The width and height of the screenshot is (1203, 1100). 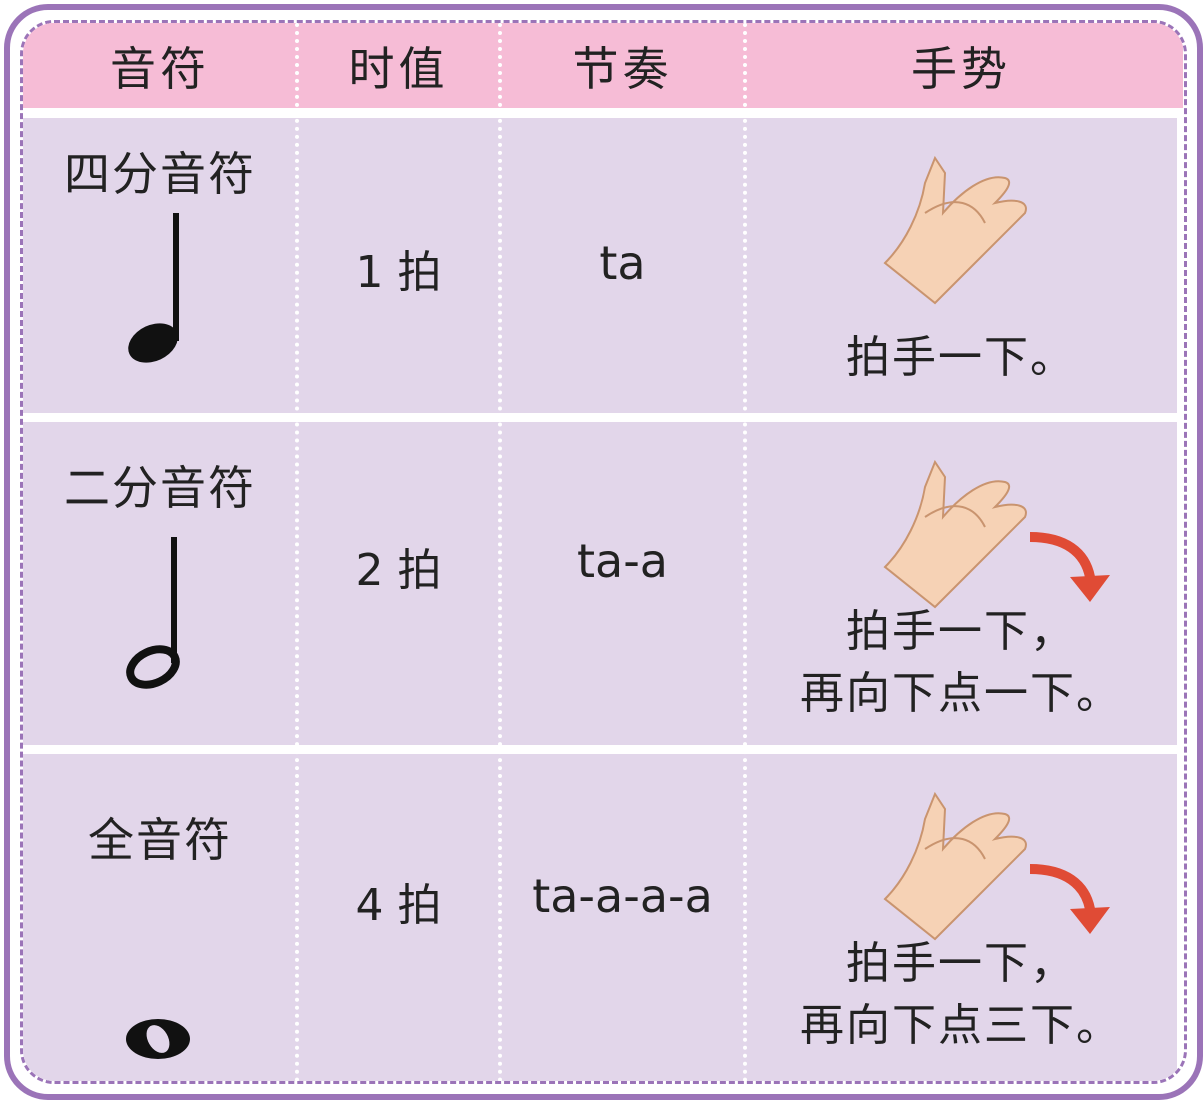 What do you see at coordinates (398, 272) in the screenshot?
I see `duration: 1 拍` at bounding box center [398, 272].